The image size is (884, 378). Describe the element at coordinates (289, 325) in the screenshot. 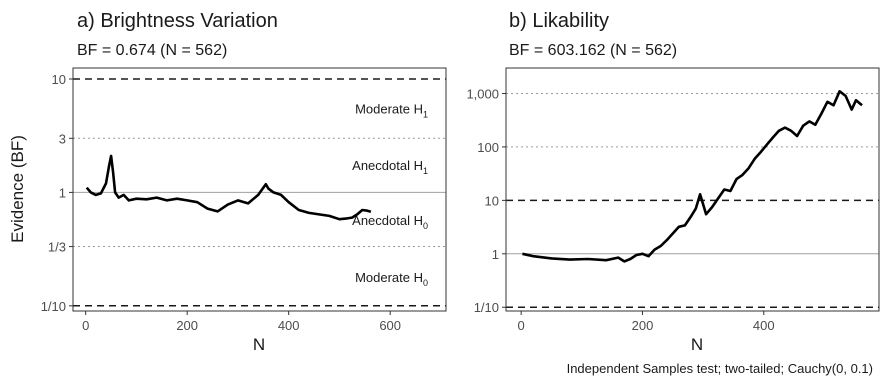

I see `panel-a-x-tick-label: 400` at that location.